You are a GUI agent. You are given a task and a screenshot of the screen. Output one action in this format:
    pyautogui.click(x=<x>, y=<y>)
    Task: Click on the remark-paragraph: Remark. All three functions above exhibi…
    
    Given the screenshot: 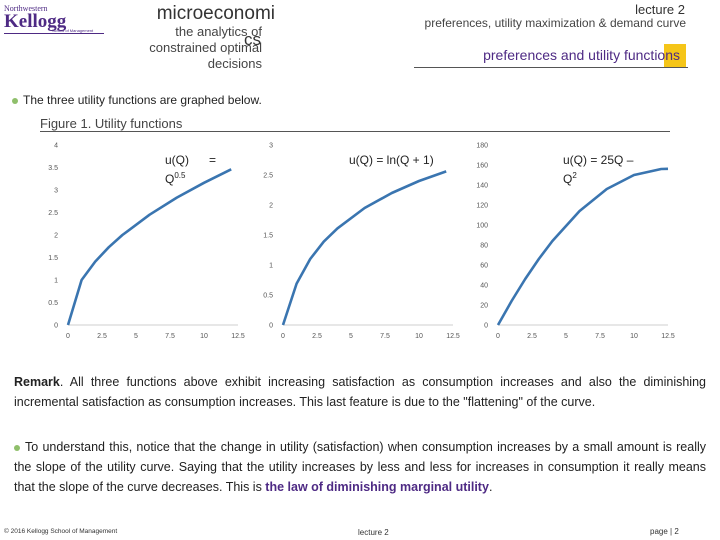 What is the action you would take?
    pyautogui.click(x=360, y=392)
    